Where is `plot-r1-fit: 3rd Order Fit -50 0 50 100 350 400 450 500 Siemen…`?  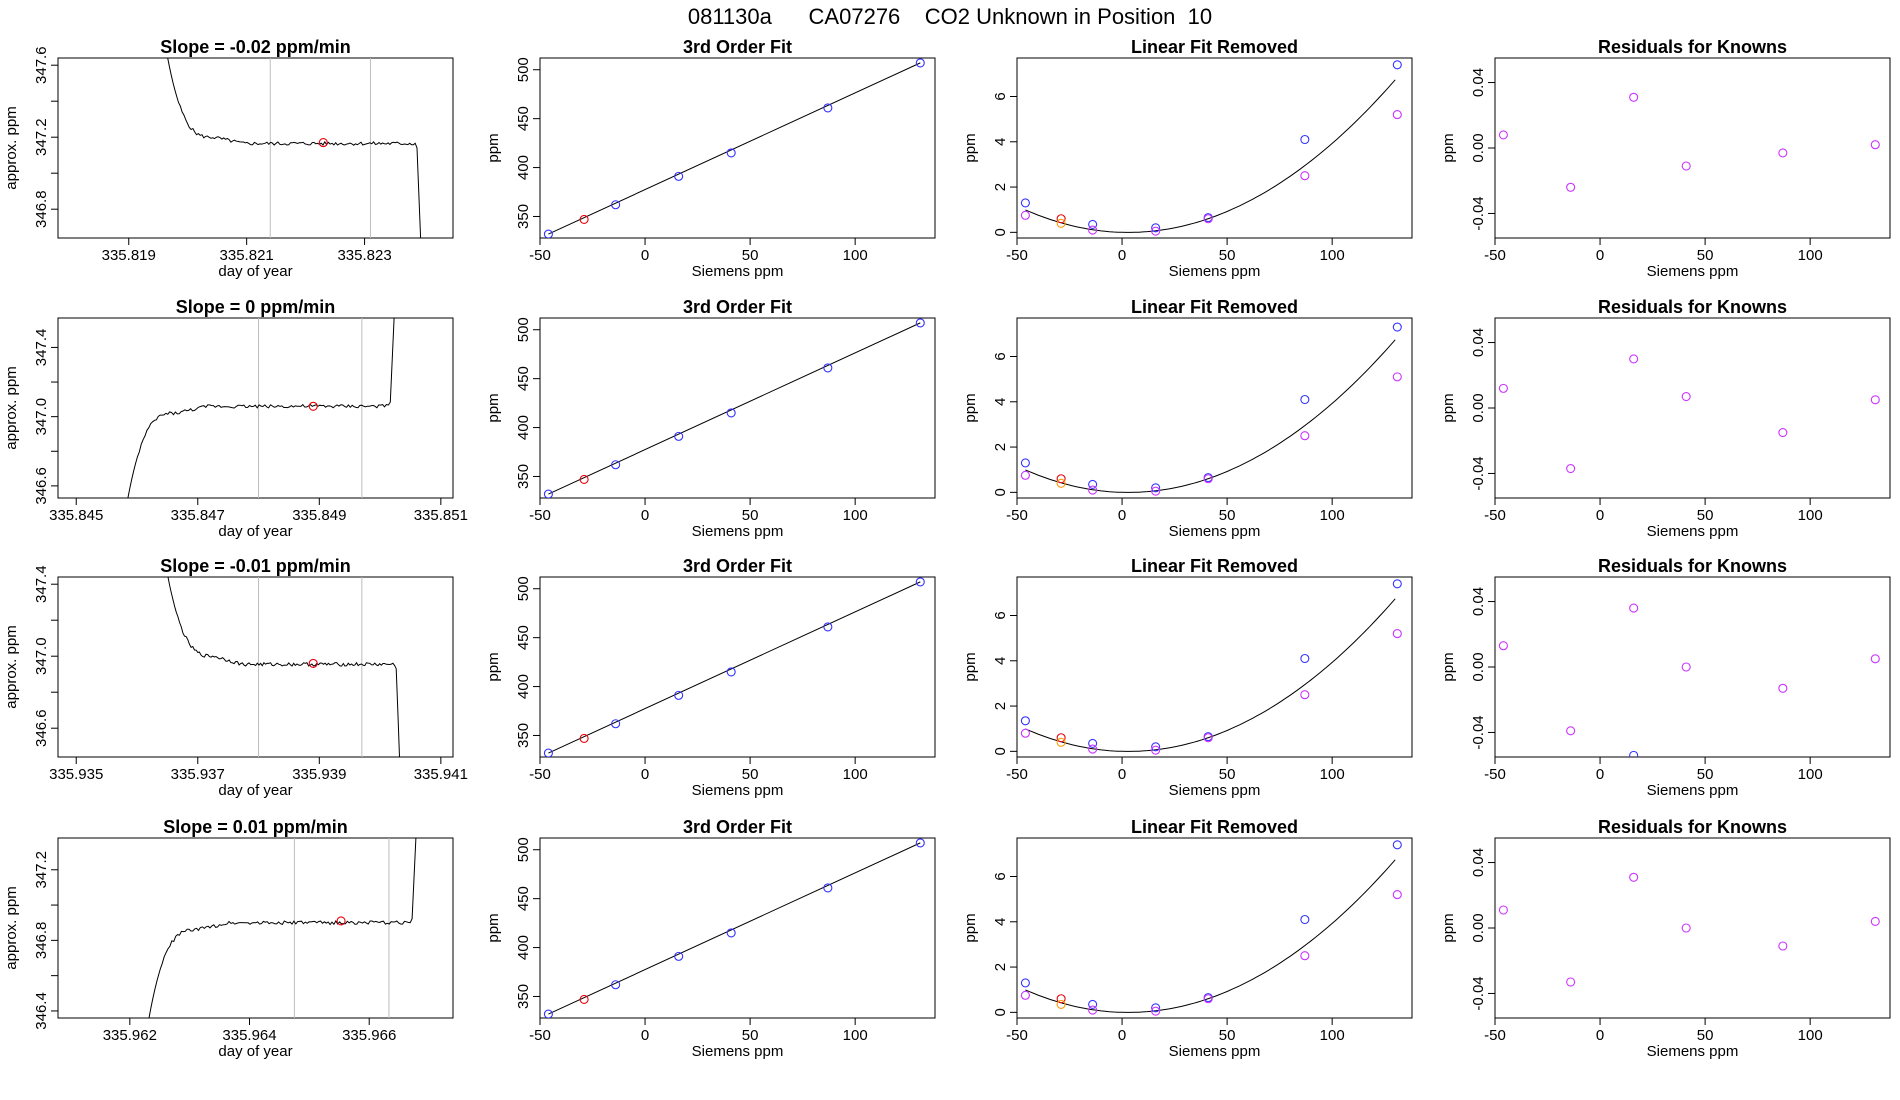 plot-r1-fit: 3rd Order Fit -50 0 50 100 350 400 450 500 Siemen… is located at coordinates (710, 158).